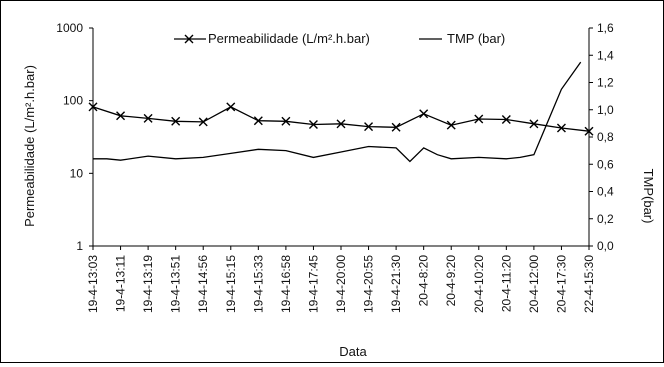  Describe the element at coordinates (231, 284) in the screenshot. I see `x-tick-label: 19-4-15:15` at that location.